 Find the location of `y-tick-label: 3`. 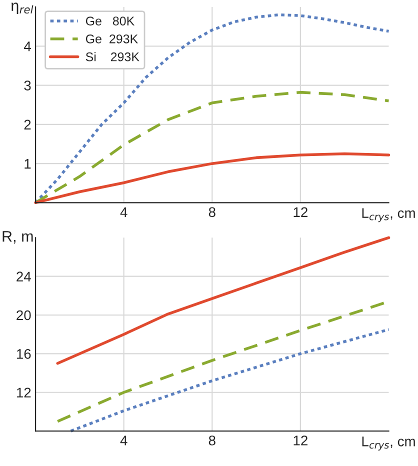

y-tick-label: 3 is located at coordinates (27, 85).